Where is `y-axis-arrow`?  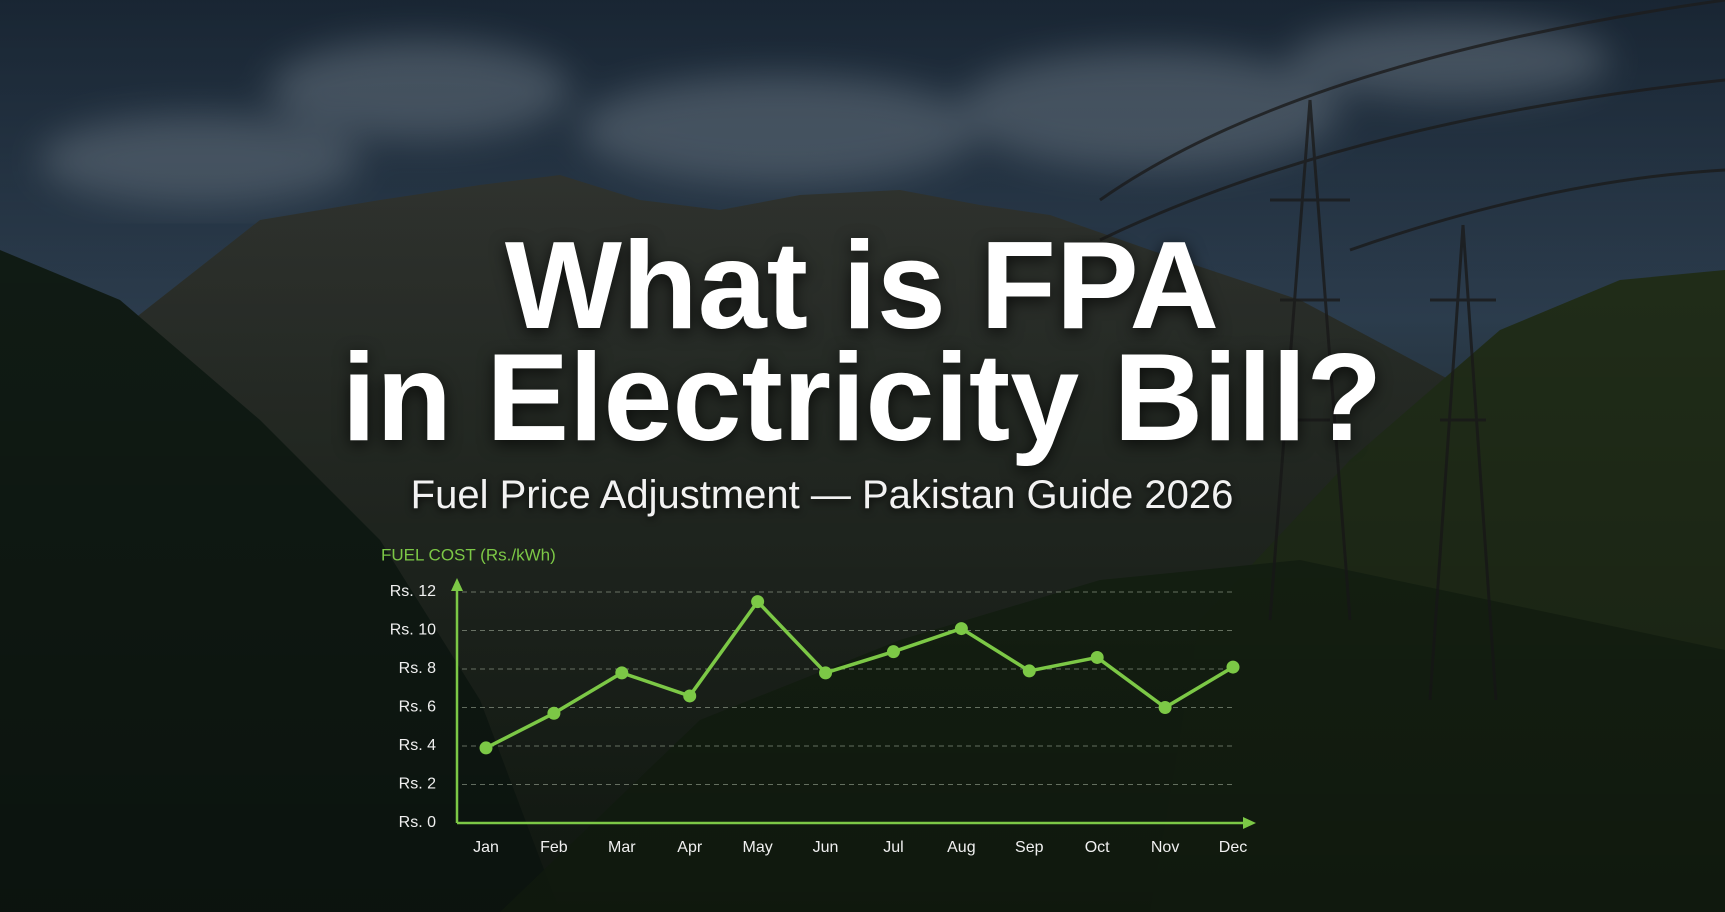
y-axis-arrow is located at coordinates (457, 584).